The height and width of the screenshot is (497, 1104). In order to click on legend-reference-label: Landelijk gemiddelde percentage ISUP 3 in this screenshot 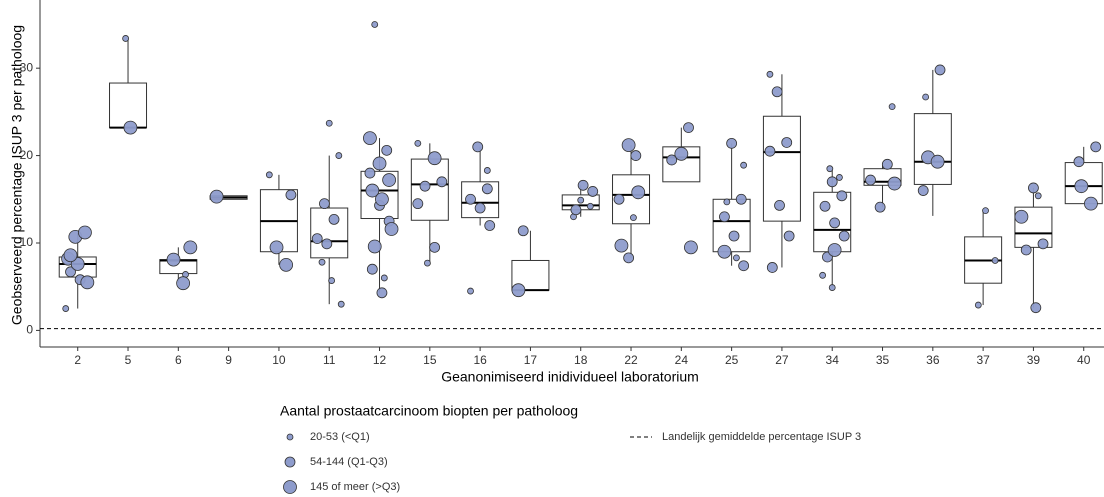, I will do `click(761, 437)`.